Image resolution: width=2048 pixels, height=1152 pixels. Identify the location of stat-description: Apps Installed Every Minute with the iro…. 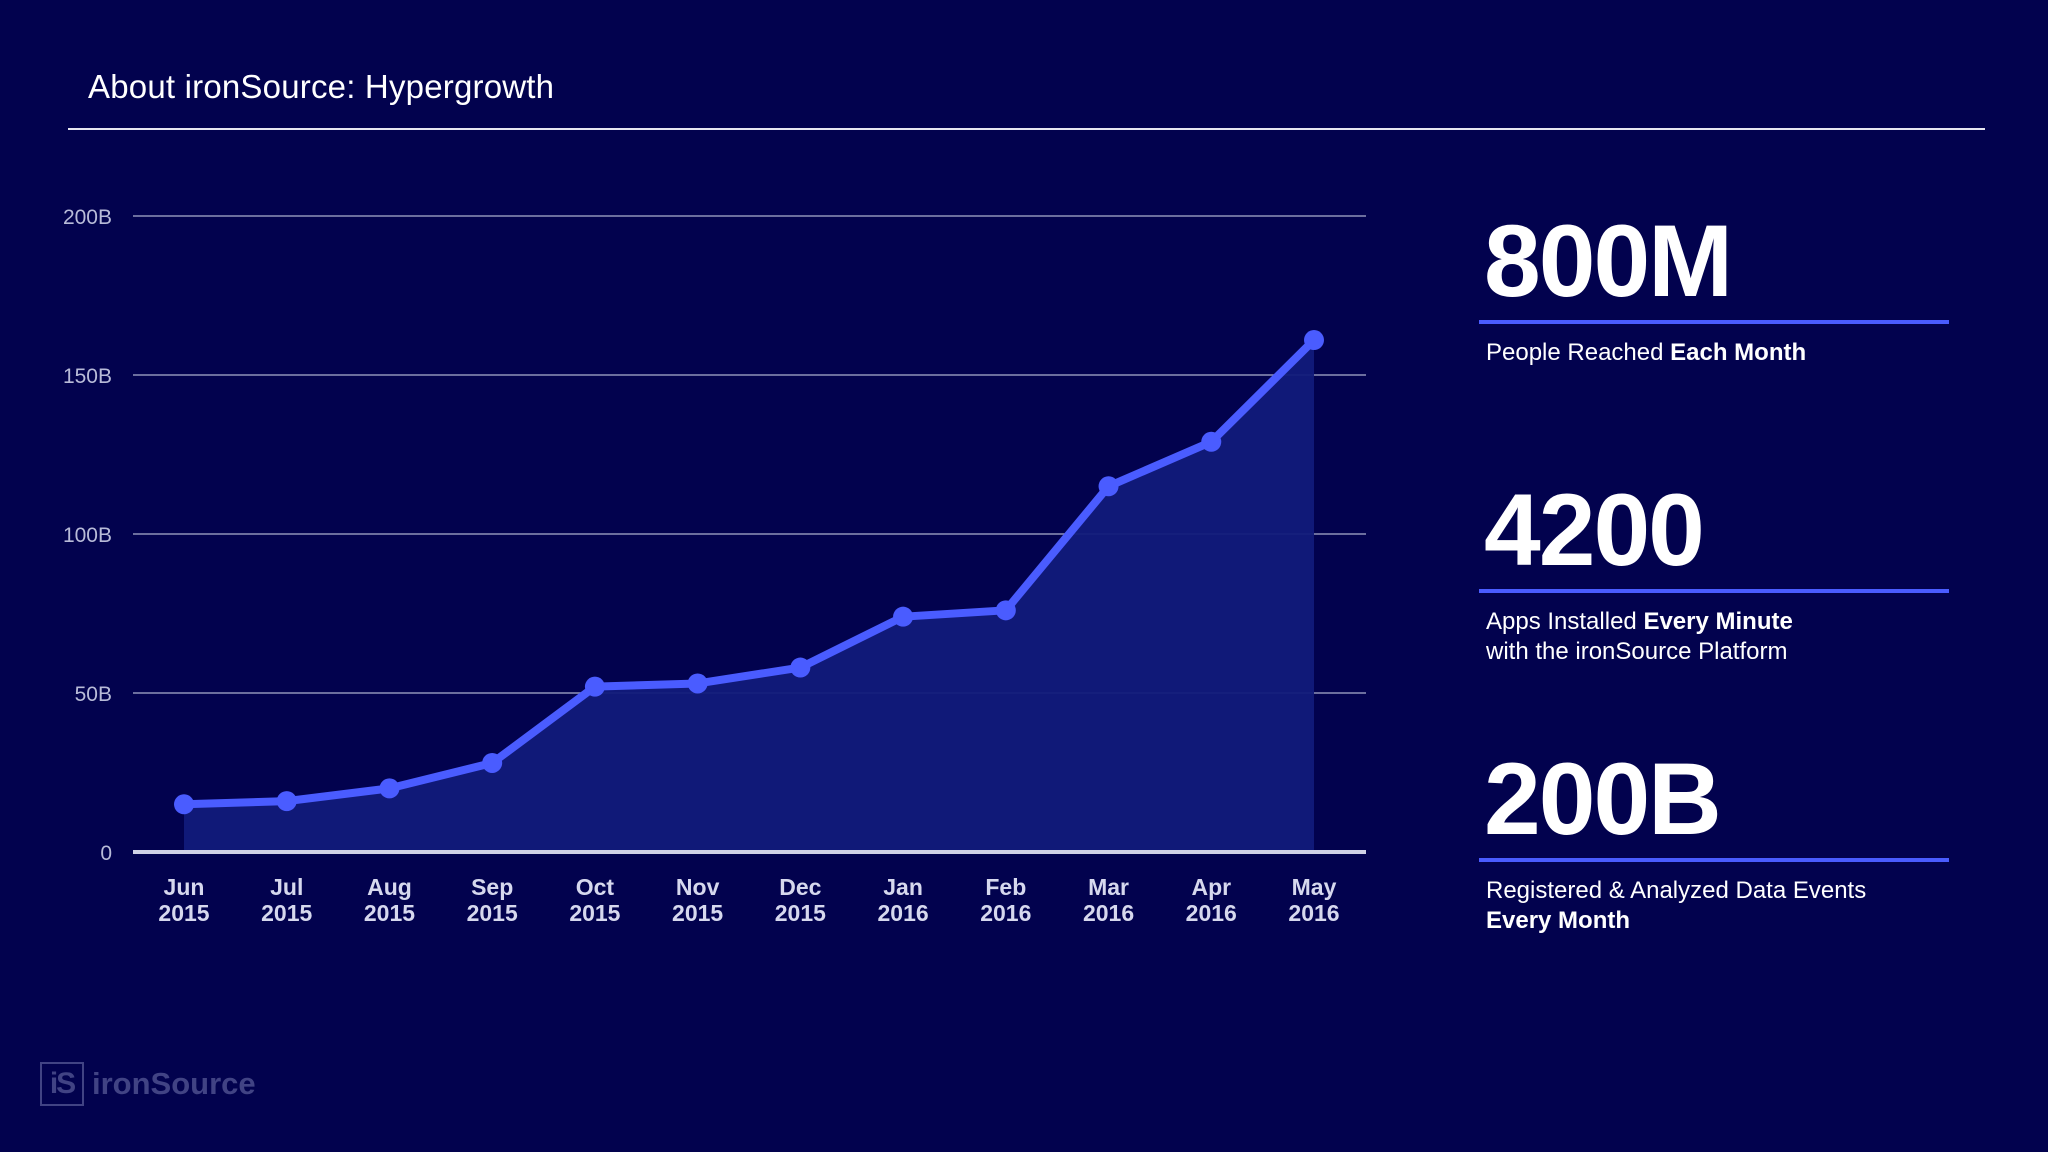
(1717, 637).